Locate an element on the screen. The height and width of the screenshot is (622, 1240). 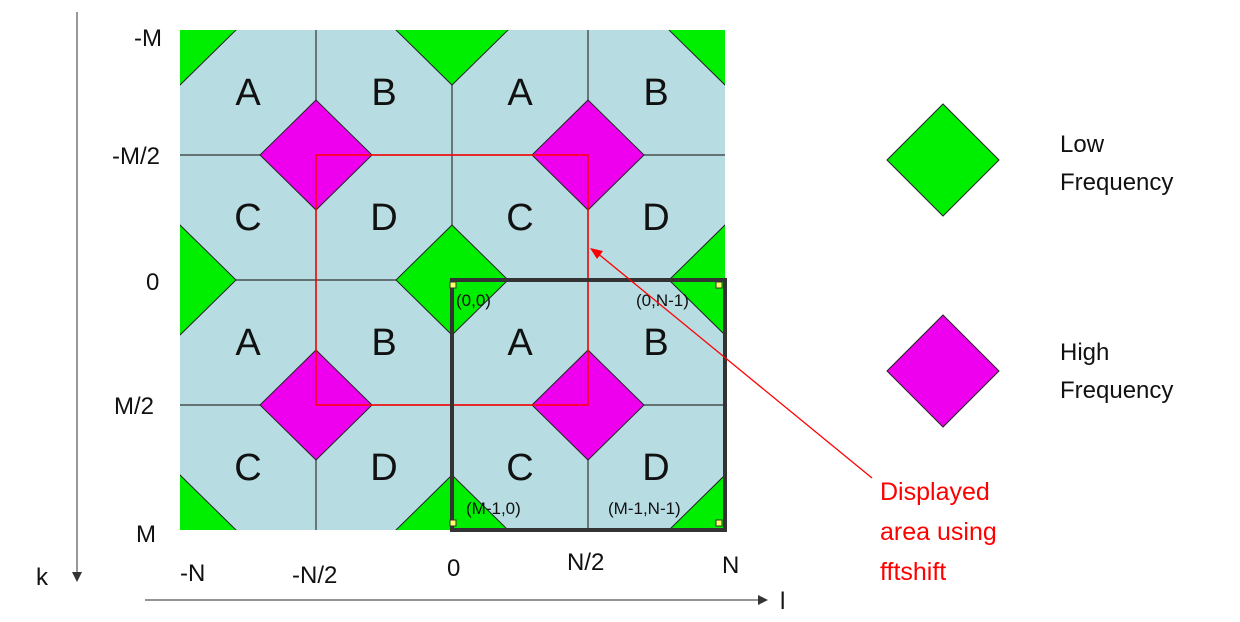
row-tick-label: M is located at coordinates (146, 534).